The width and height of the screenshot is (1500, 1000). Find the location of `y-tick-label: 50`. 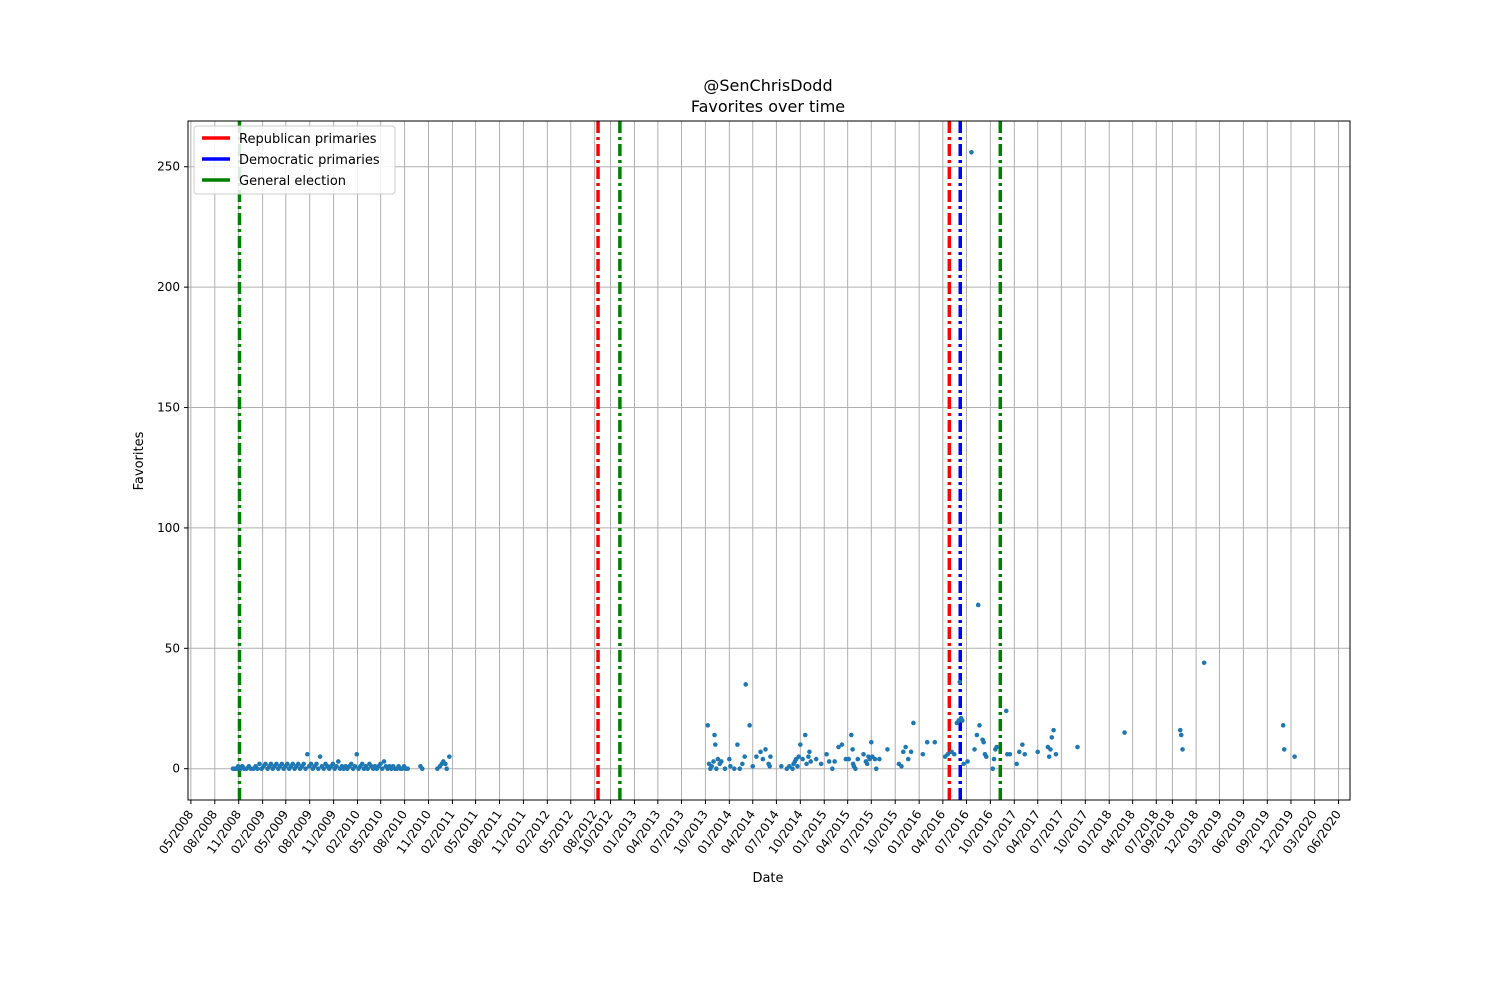

y-tick-label: 50 is located at coordinates (172, 648).